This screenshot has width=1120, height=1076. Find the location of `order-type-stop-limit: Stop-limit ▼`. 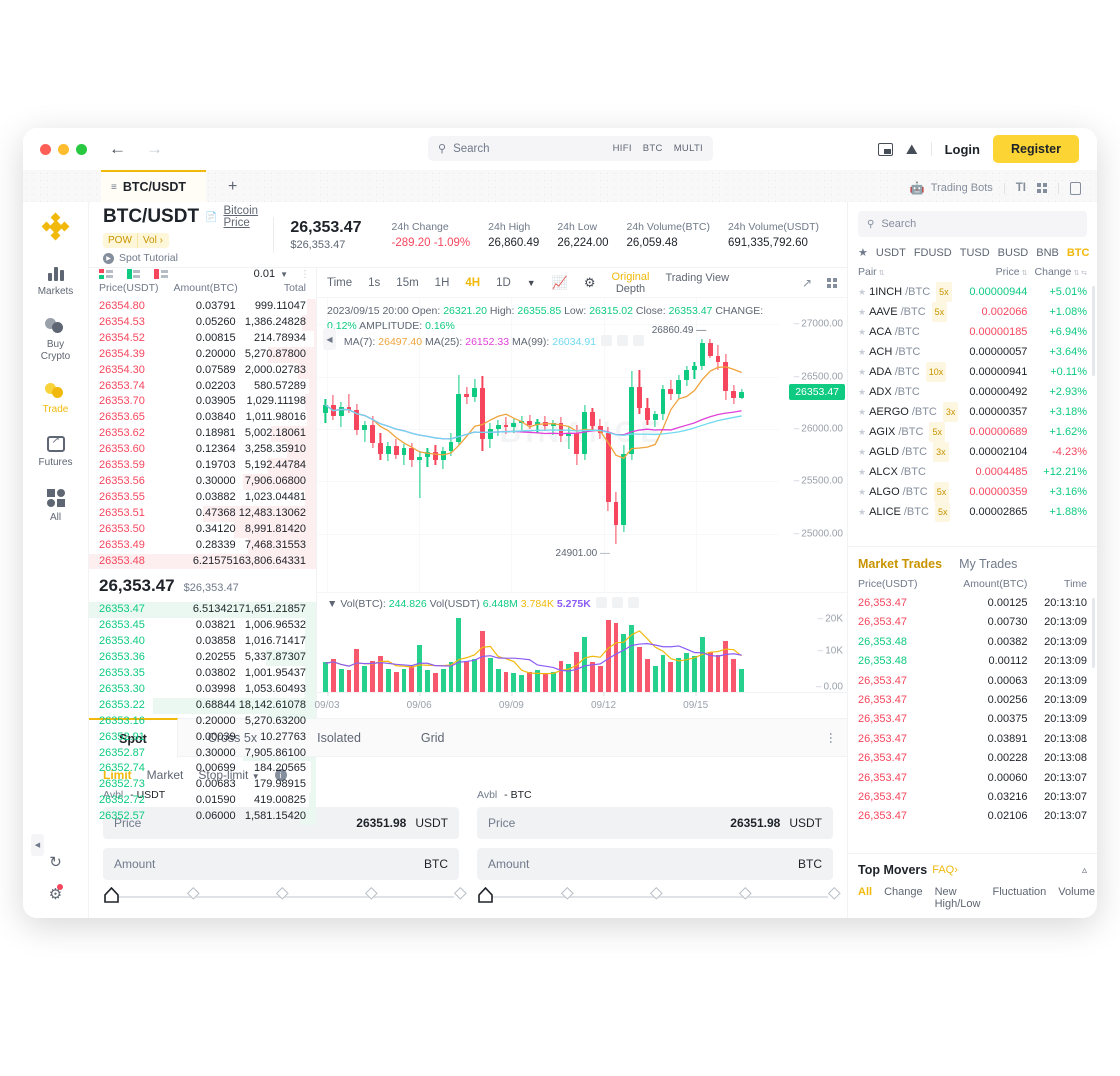

order-type-stop-limit: Stop-limit ▼ is located at coordinates (228, 775).